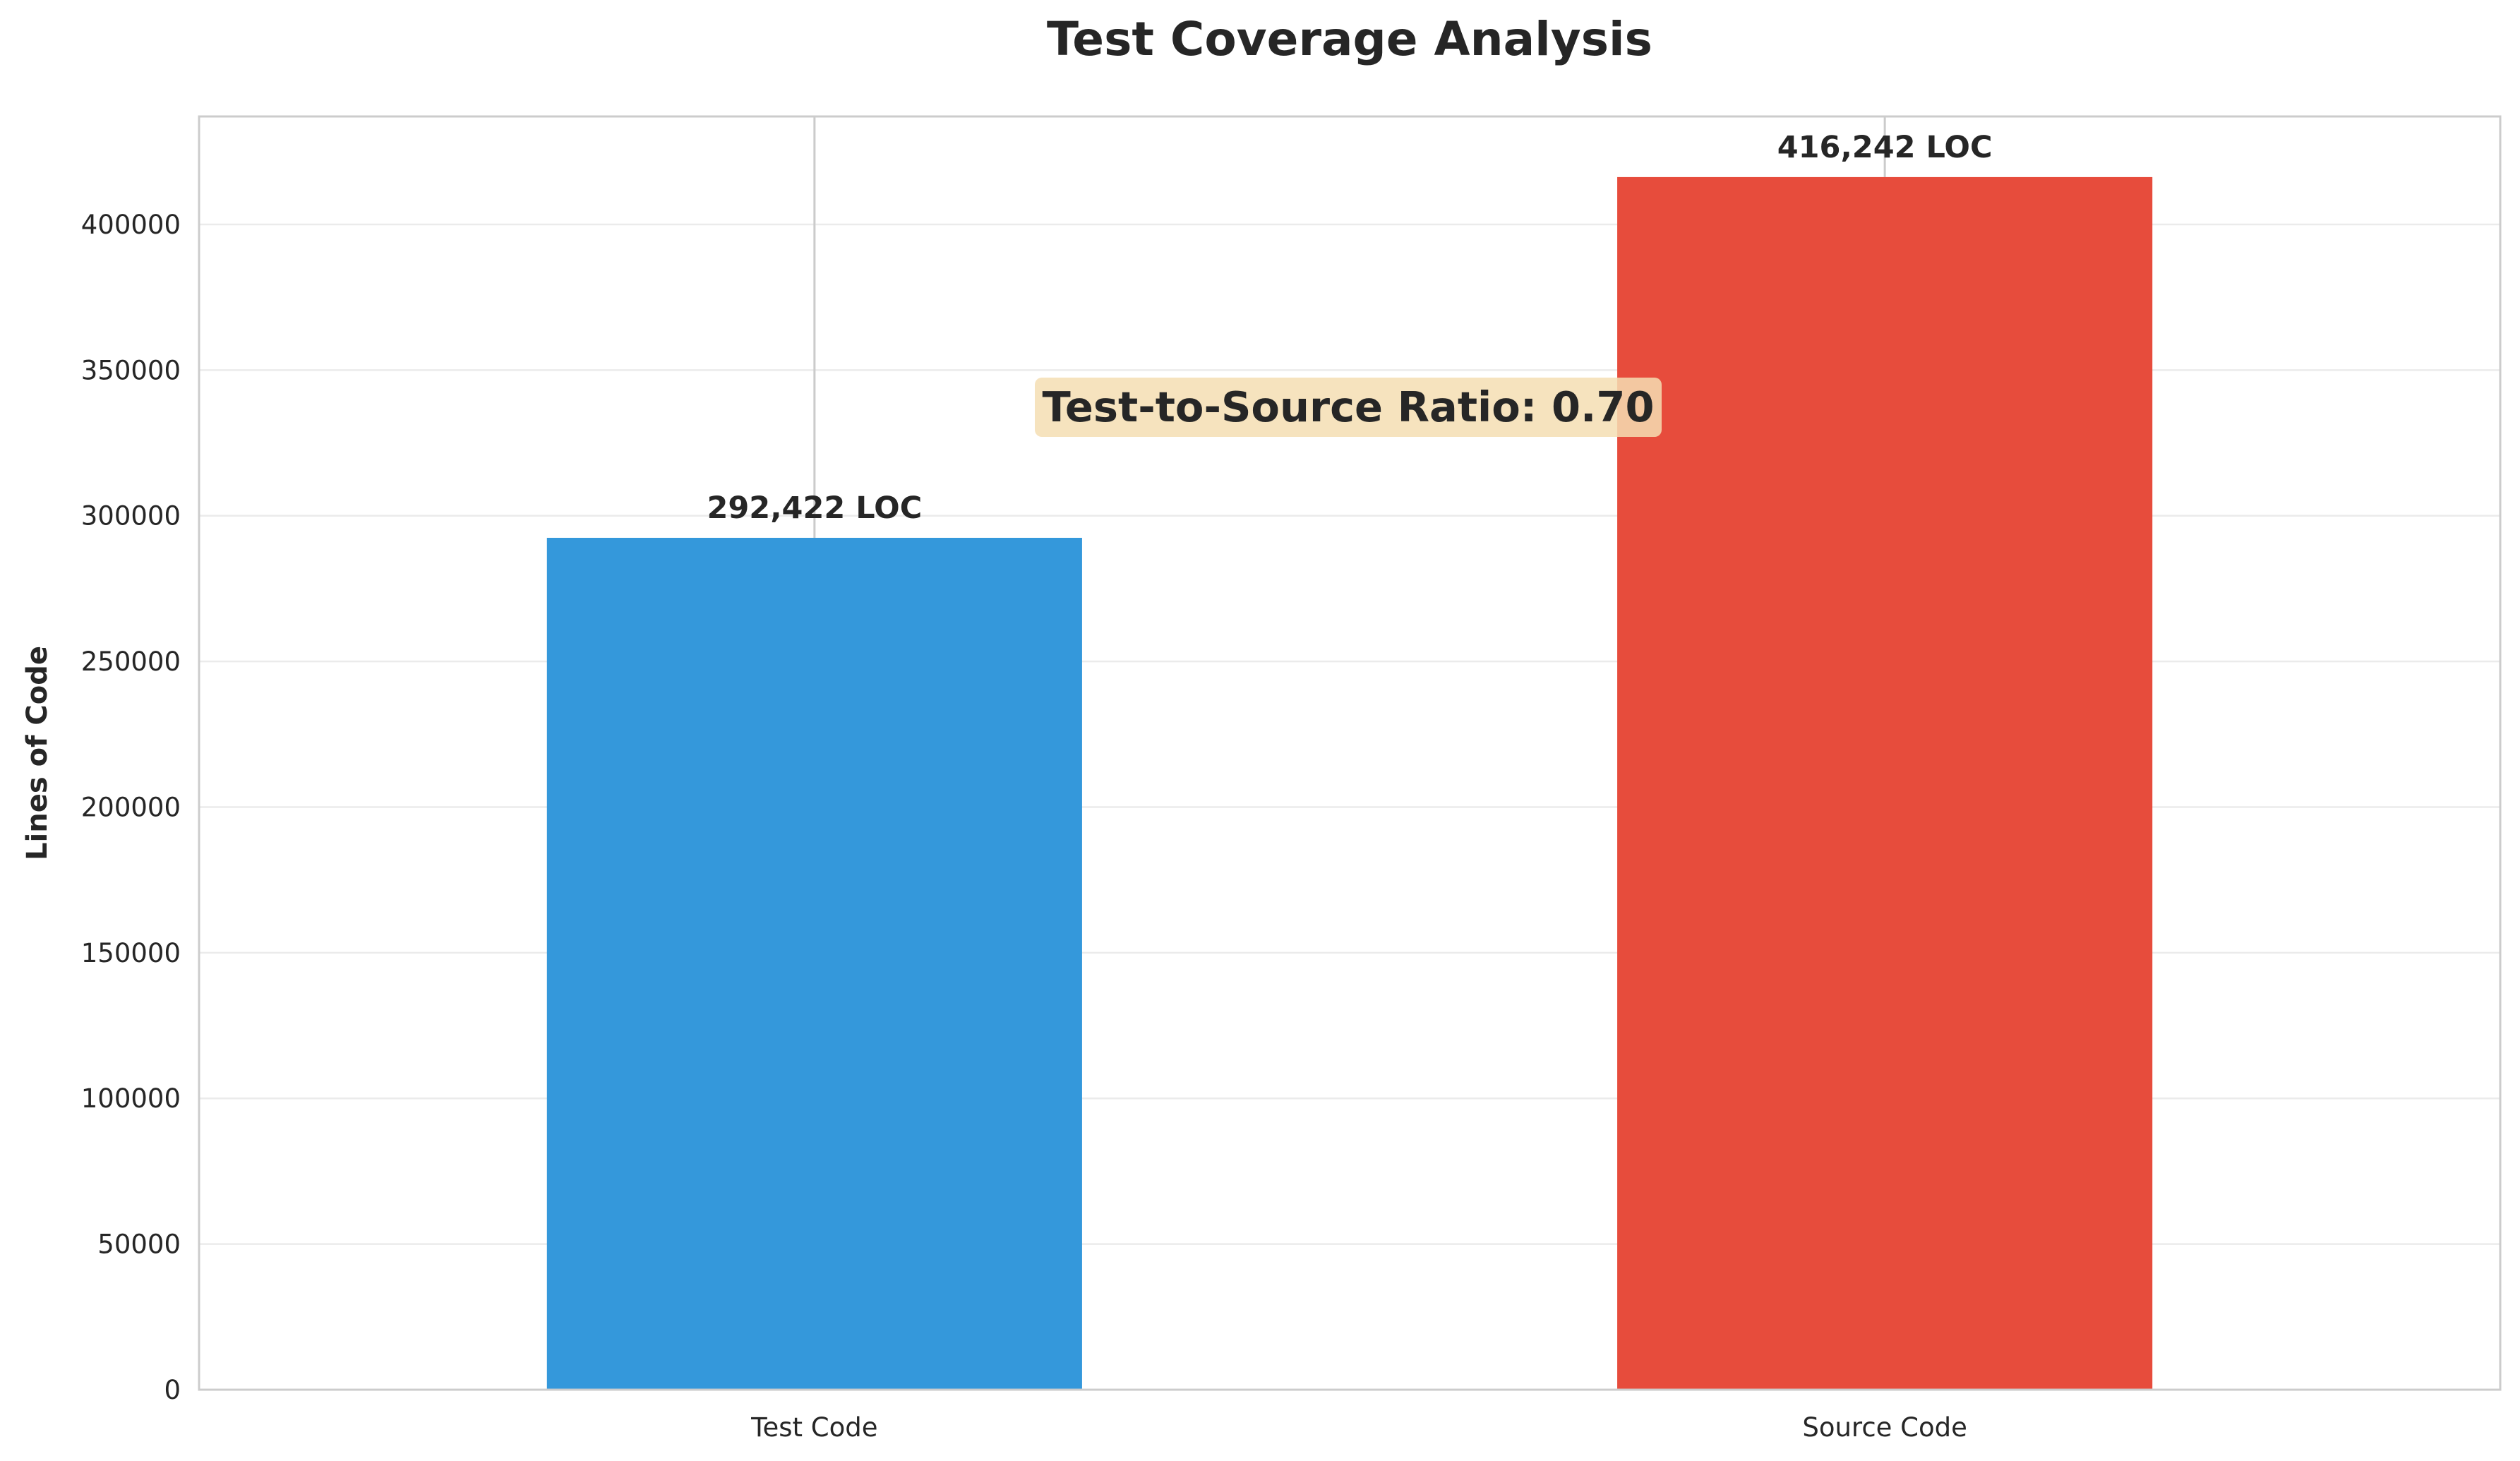 The height and width of the screenshot is (1461, 2520). What do you see at coordinates (131, 516) in the screenshot?
I see `y-tick-label: 300000` at bounding box center [131, 516].